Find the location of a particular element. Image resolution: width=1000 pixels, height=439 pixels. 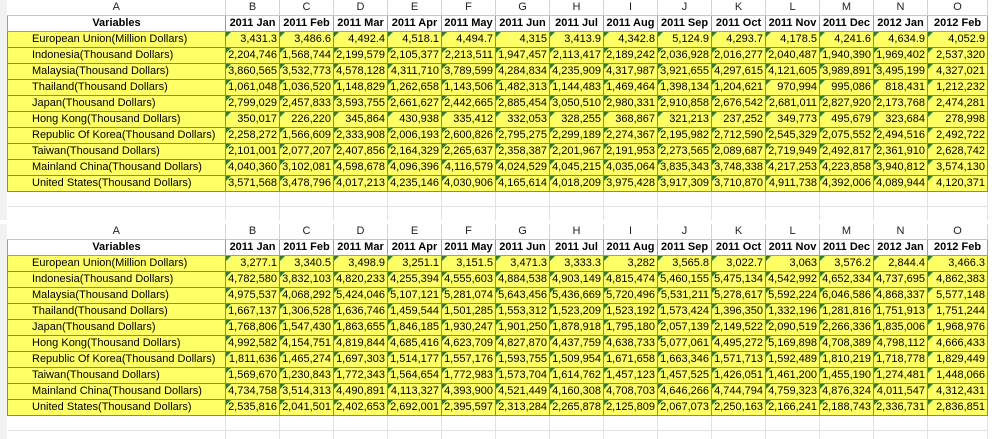

month-header: 2012 Feb is located at coordinates (957, 23).